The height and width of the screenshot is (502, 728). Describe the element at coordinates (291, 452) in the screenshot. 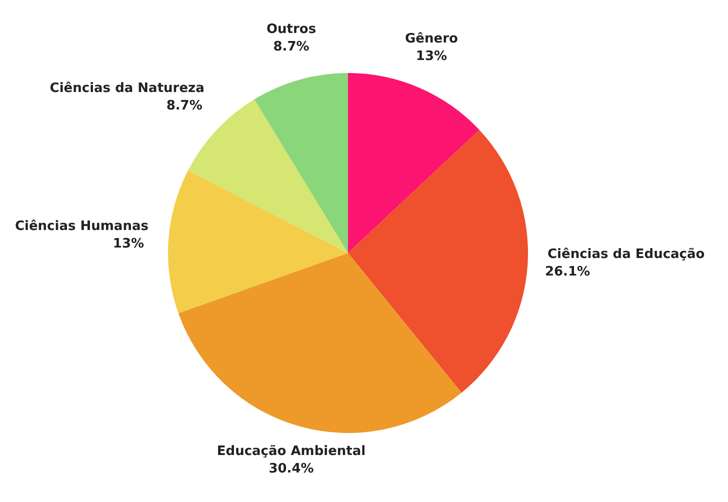

I see `slice-label: Educação Ambiental` at that location.